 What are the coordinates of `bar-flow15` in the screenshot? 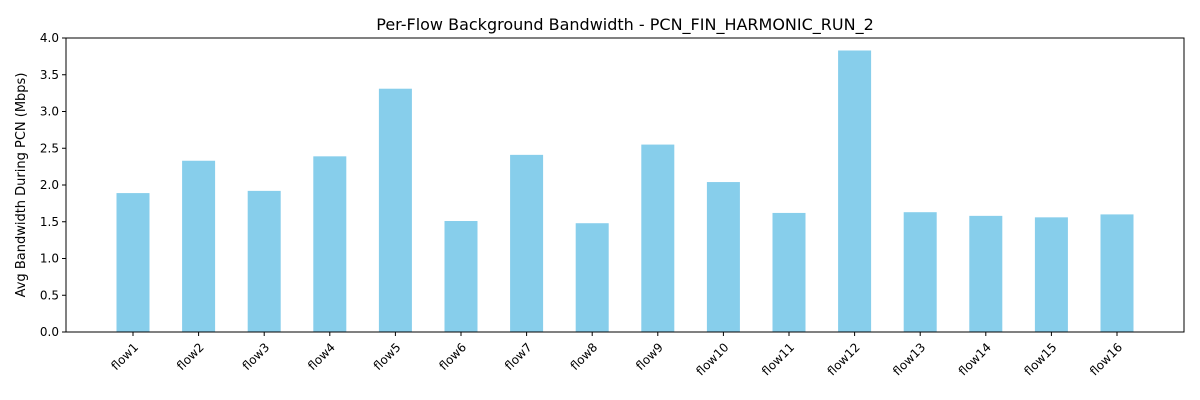 It's located at (1051, 274).